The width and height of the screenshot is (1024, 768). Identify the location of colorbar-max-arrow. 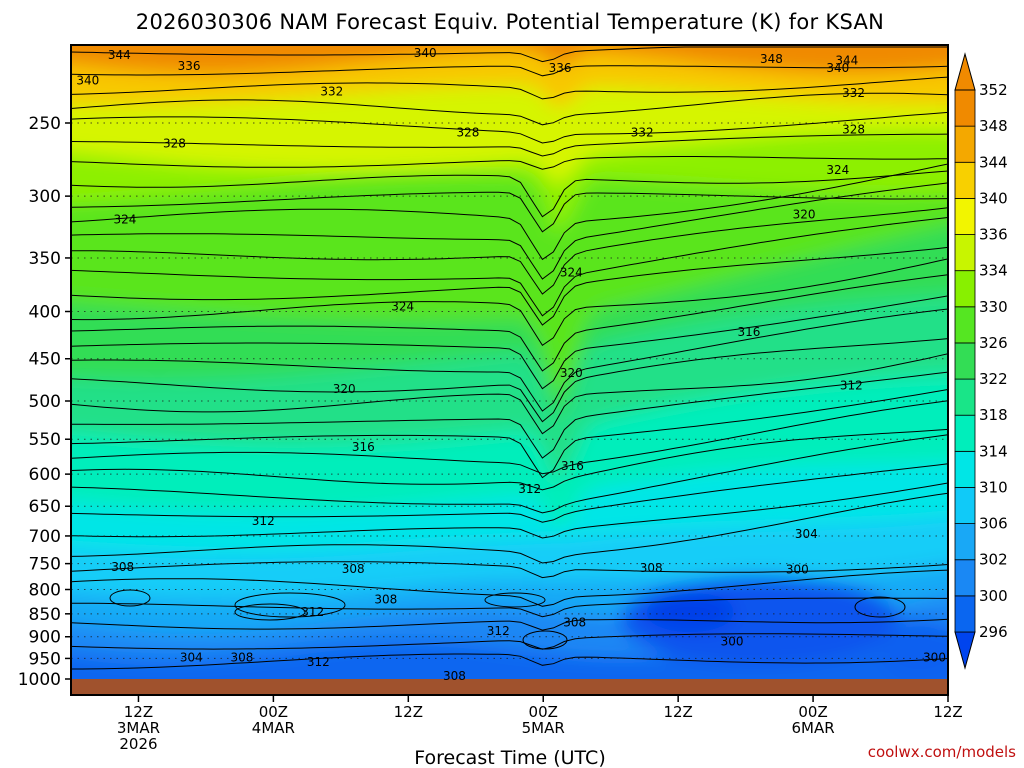
(965, 71).